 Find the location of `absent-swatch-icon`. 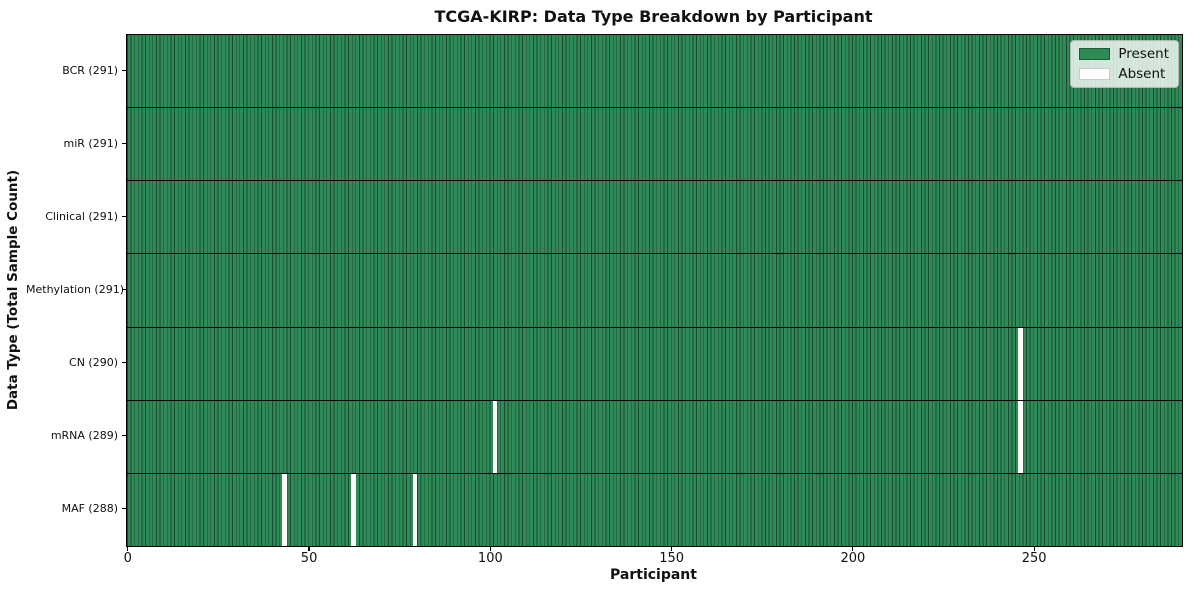

absent-swatch-icon is located at coordinates (1095, 74).